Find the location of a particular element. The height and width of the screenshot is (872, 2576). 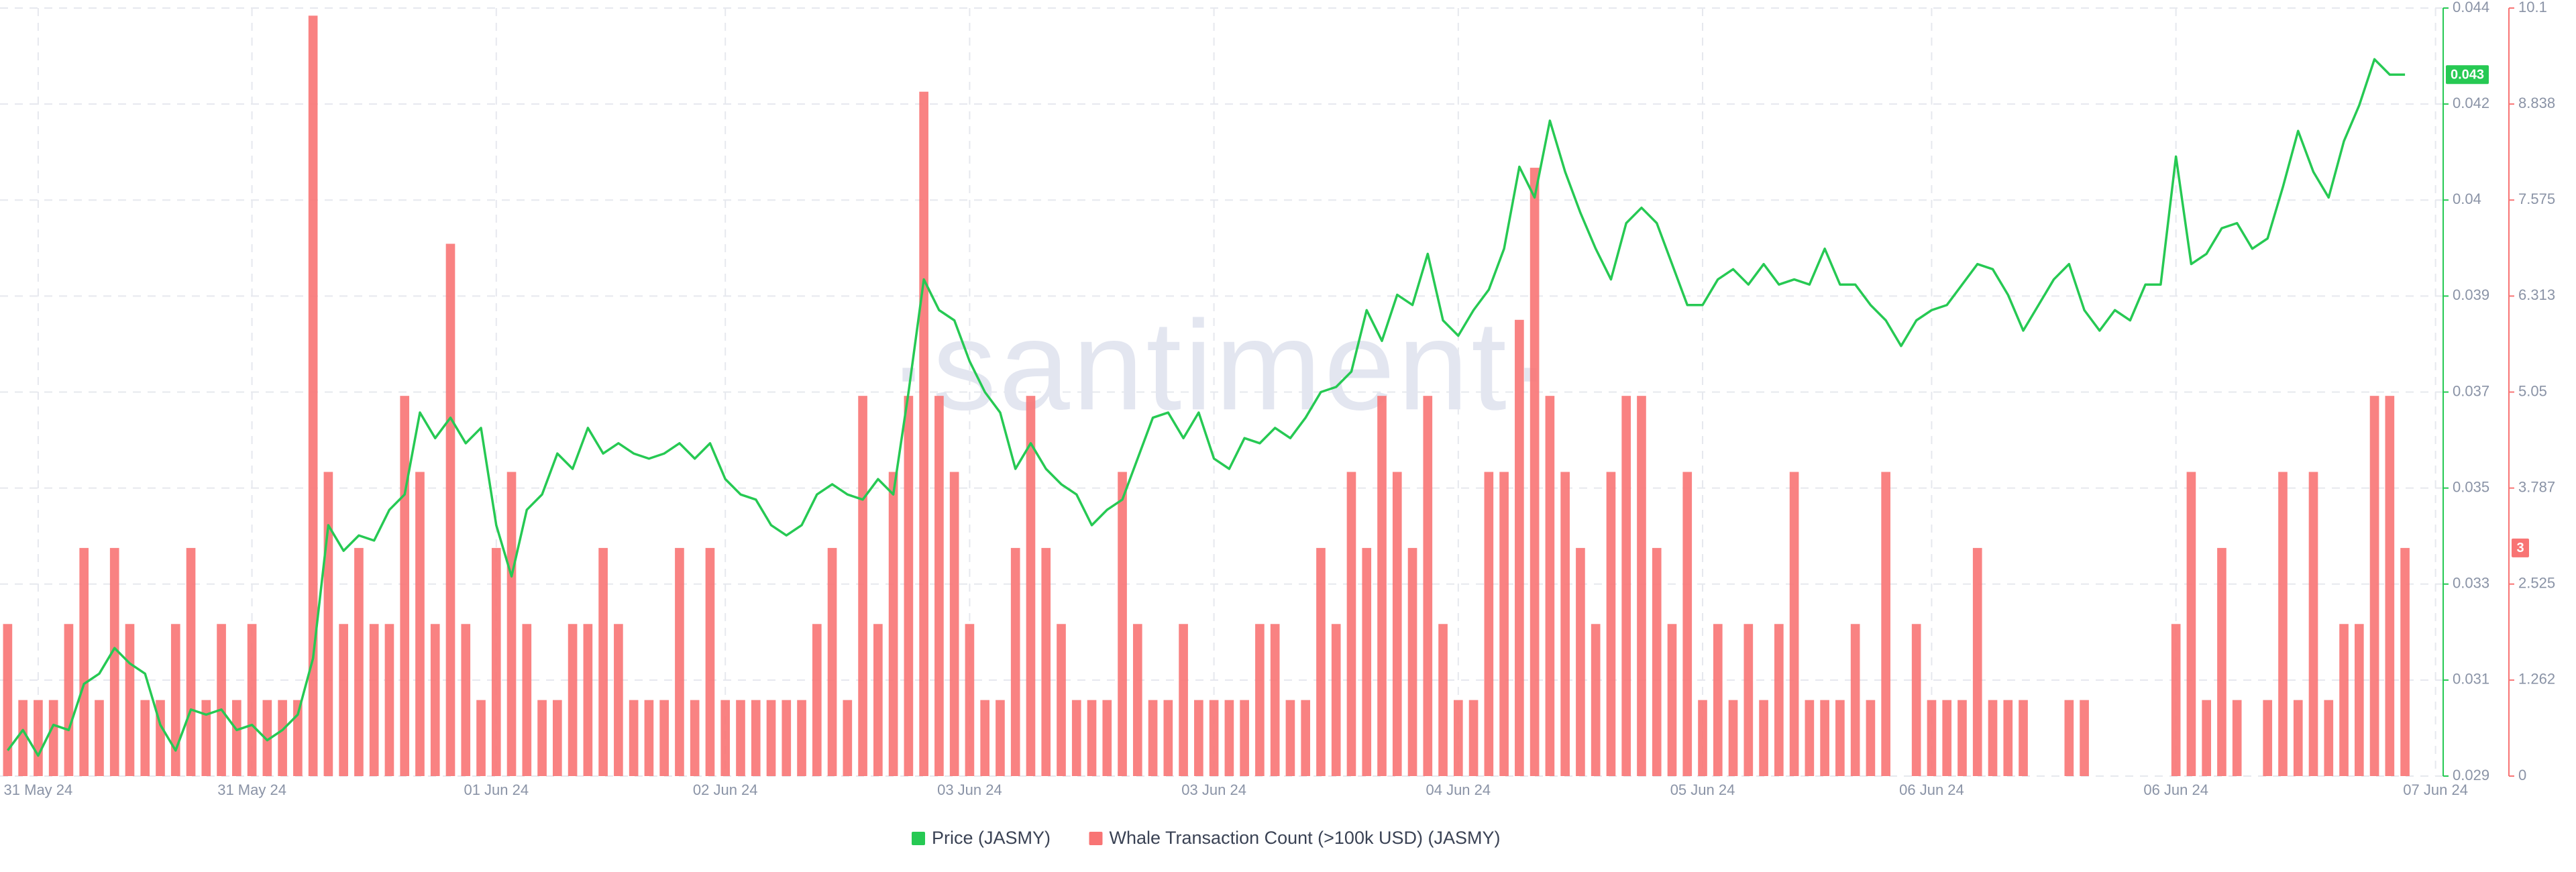

y-tick-label: 0.033 is located at coordinates (2471, 583).